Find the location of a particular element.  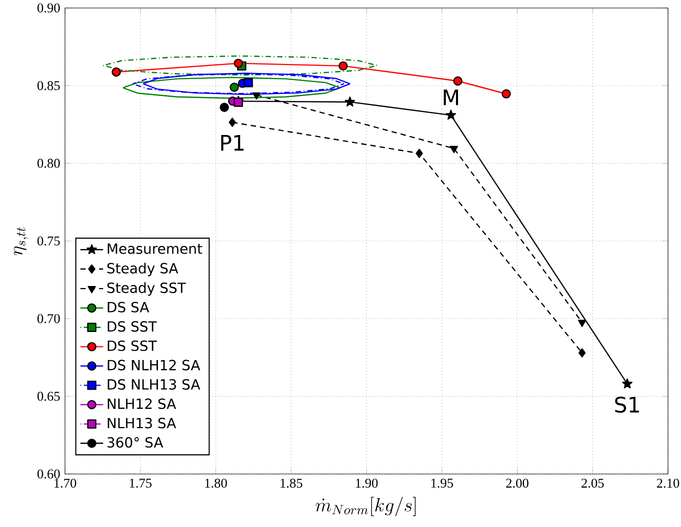

legend-label: Steady SA is located at coordinates (142, 269).